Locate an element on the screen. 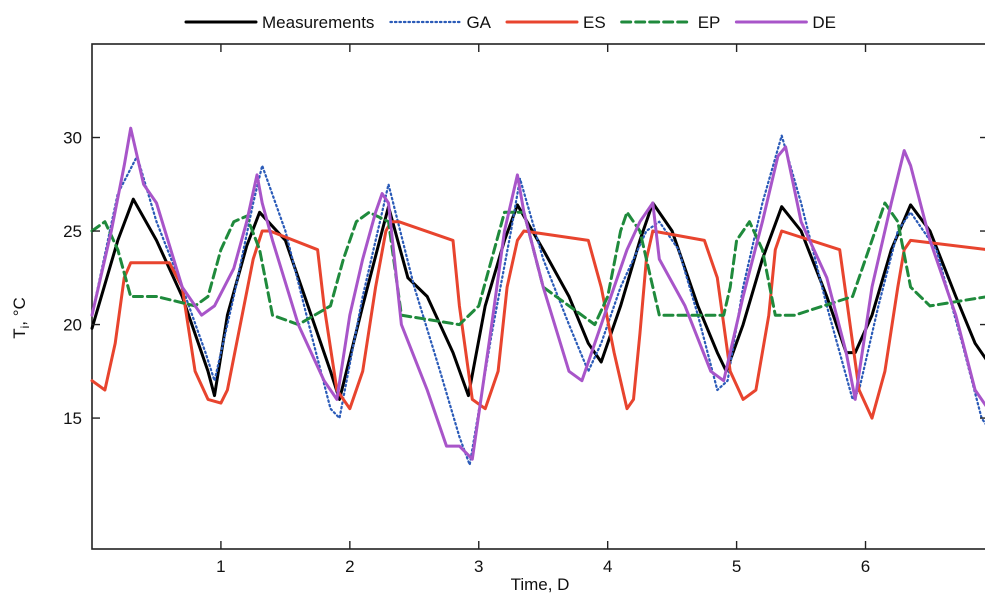  y-axis-title-subscript: i is located at coordinates (25, 327).